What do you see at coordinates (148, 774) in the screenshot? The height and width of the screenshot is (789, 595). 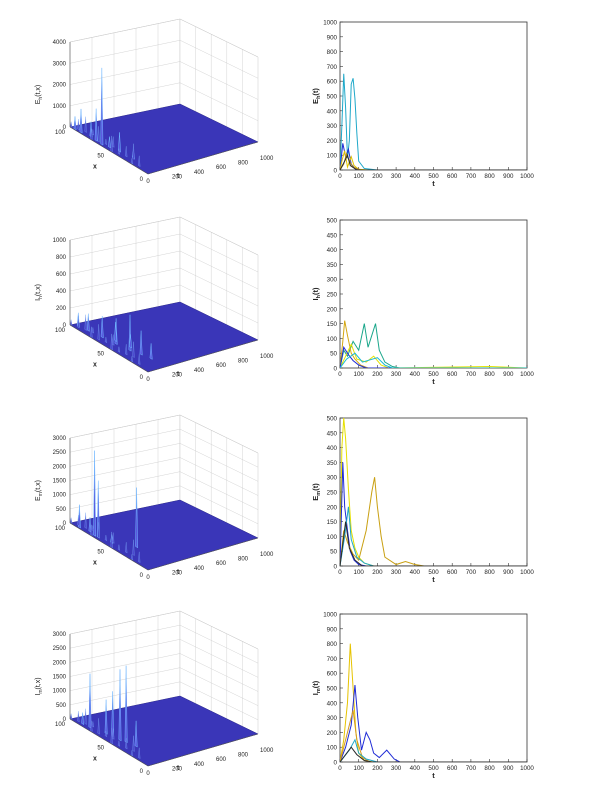 I see `t-tick-label-zero: 0` at bounding box center [148, 774].